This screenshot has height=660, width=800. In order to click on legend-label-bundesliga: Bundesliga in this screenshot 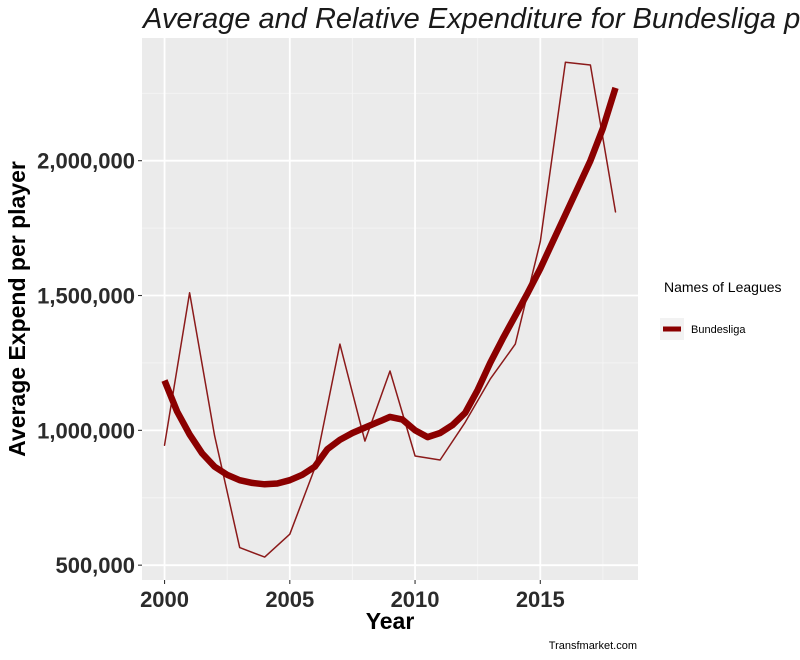, I will do `click(718, 330)`.